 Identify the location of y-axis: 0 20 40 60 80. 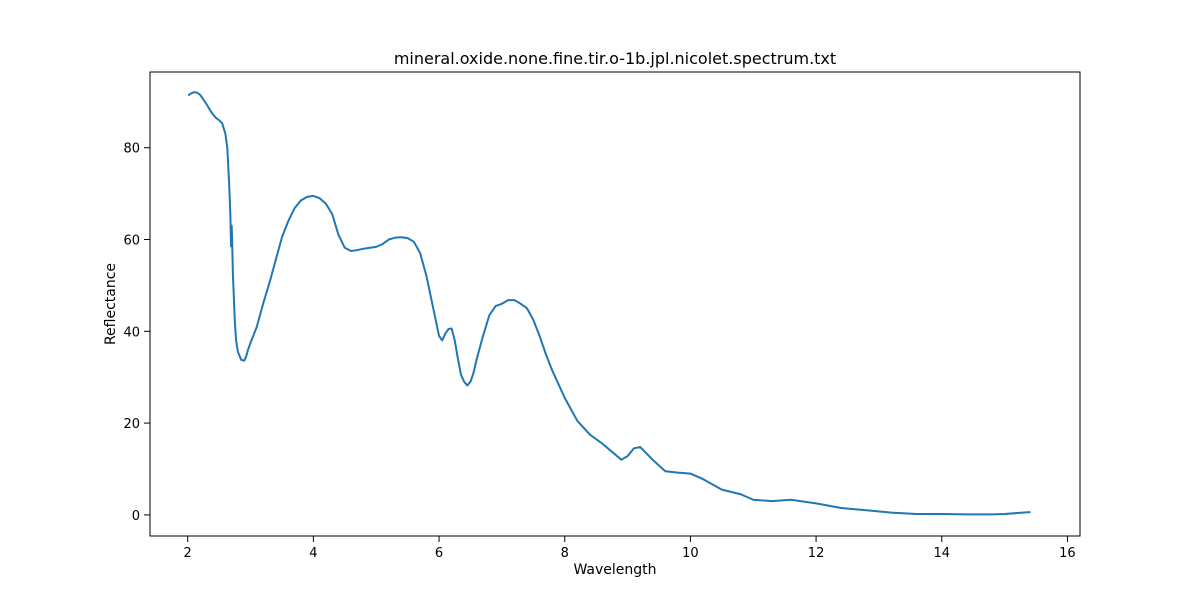
(136, 333).